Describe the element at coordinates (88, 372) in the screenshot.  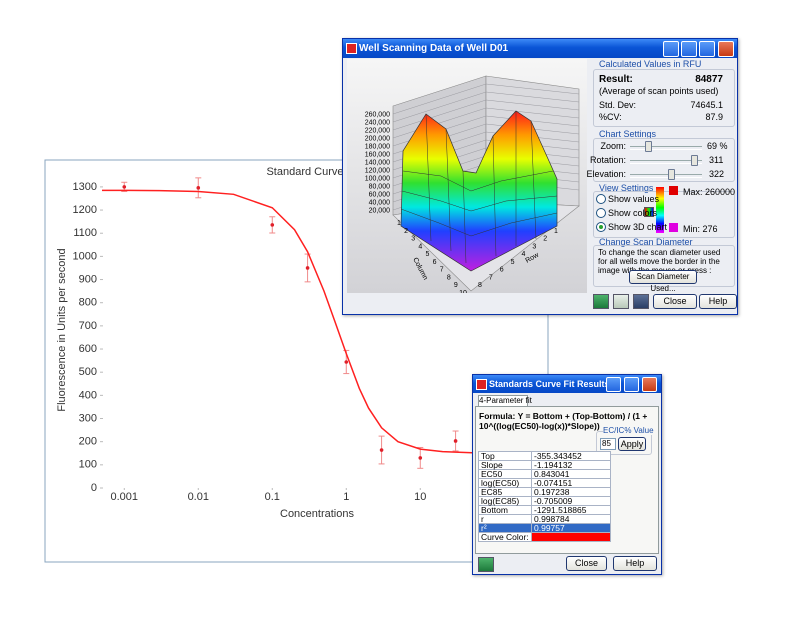
I see `y-tick-label: 500` at that location.